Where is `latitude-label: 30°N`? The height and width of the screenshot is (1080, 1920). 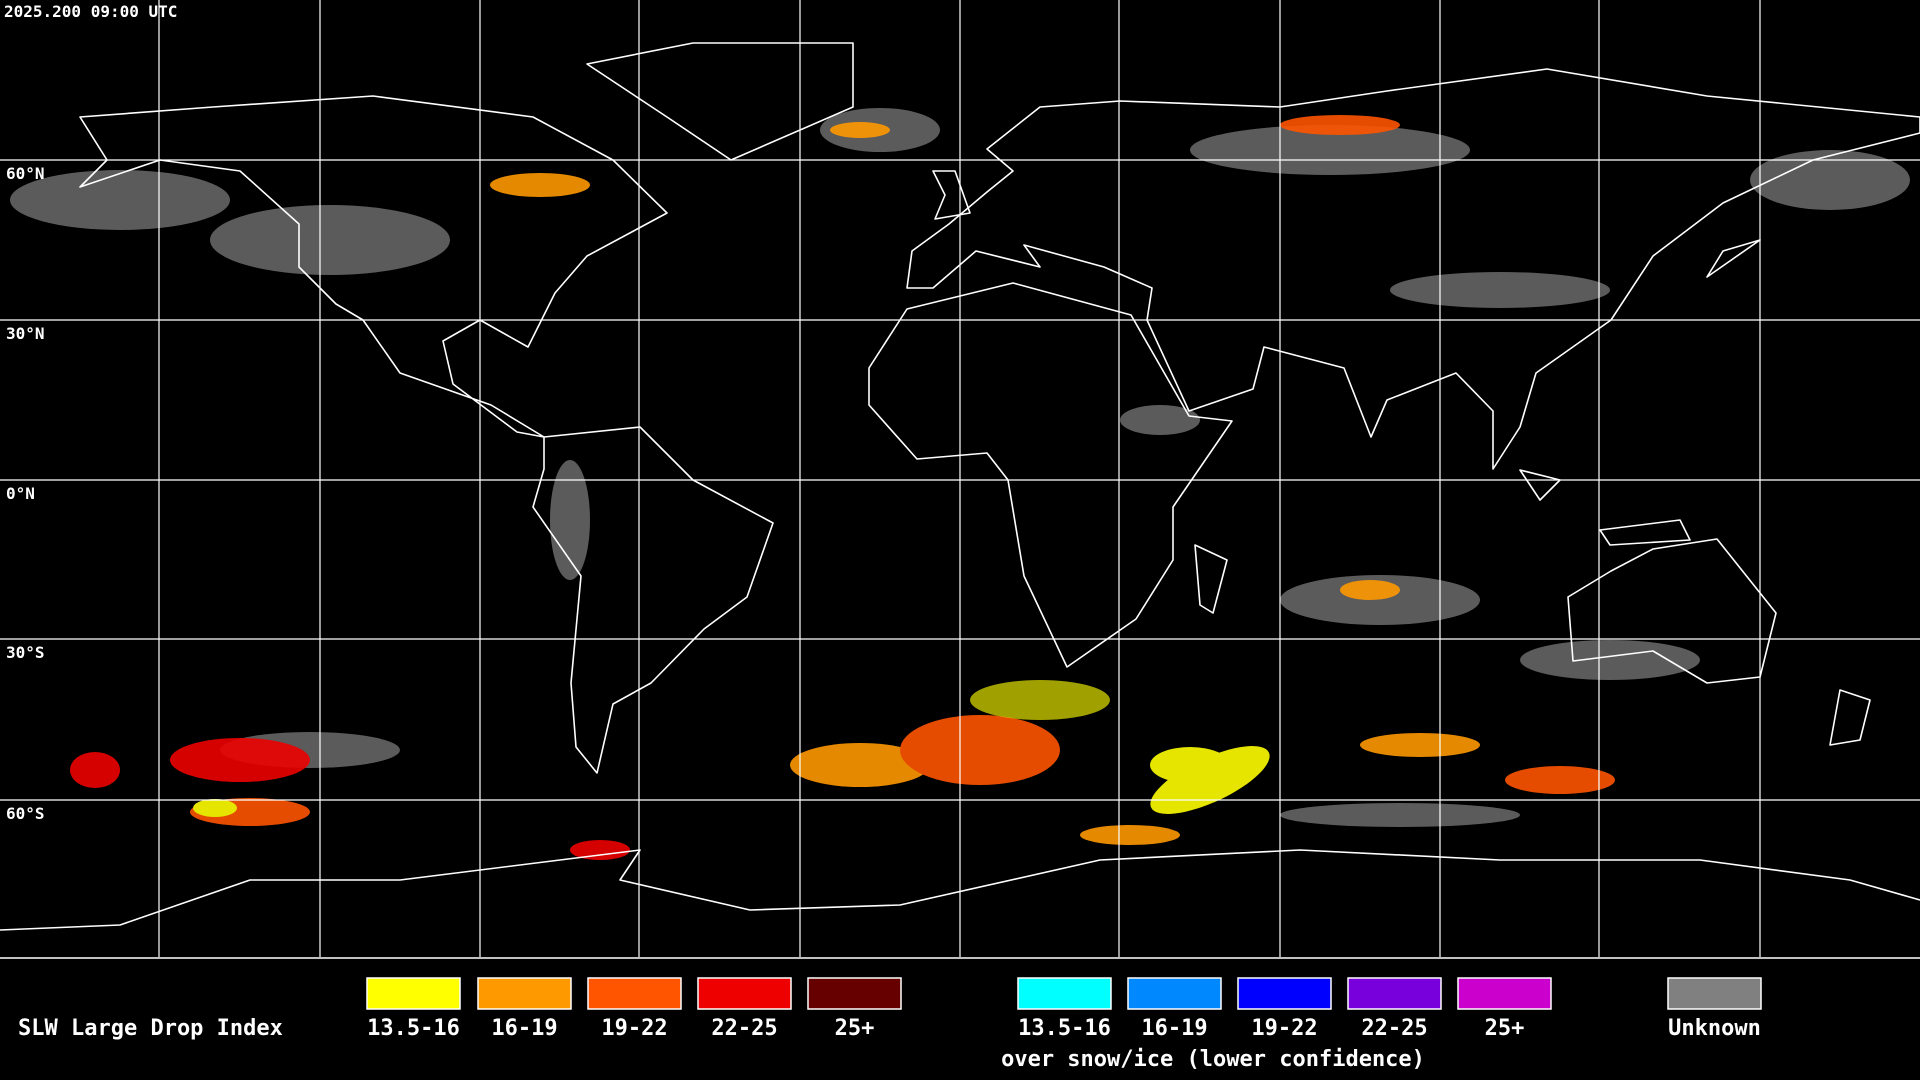
latitude-label: 30°N is located at coordinates (25, 333).